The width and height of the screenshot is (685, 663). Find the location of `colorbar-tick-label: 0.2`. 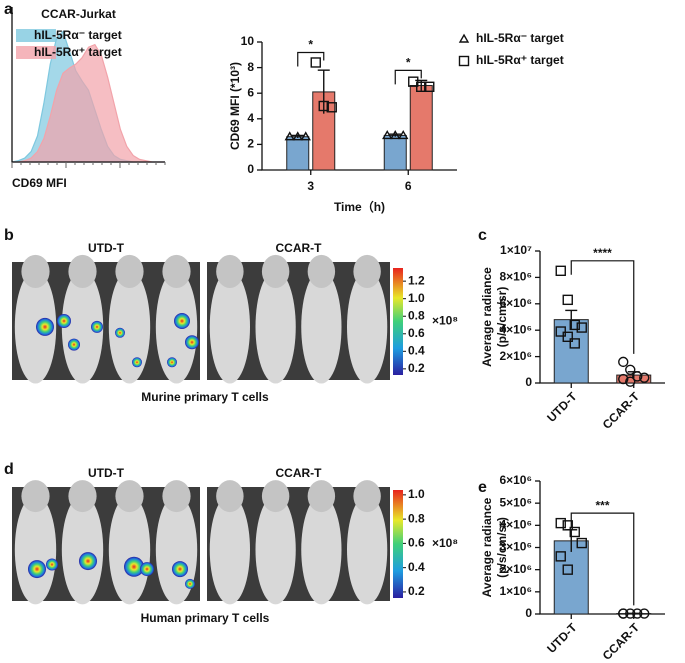

colorbar-tick-label: 0.2 is located at coordinates (416, 368).